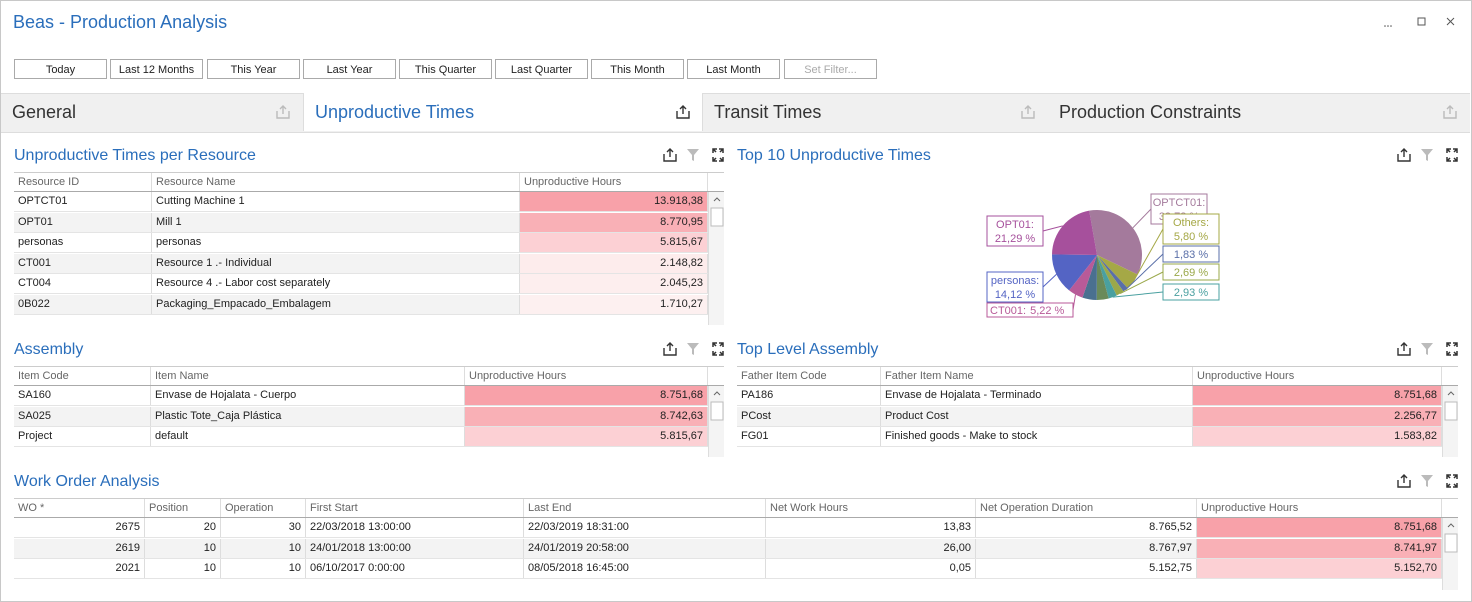 Image resolution: width=1472 pixels, height=602 pixels. What do you see at coordinates (1420, 23) in the screenshot?
I see `window-controls` at bounding box center [1420, 23].